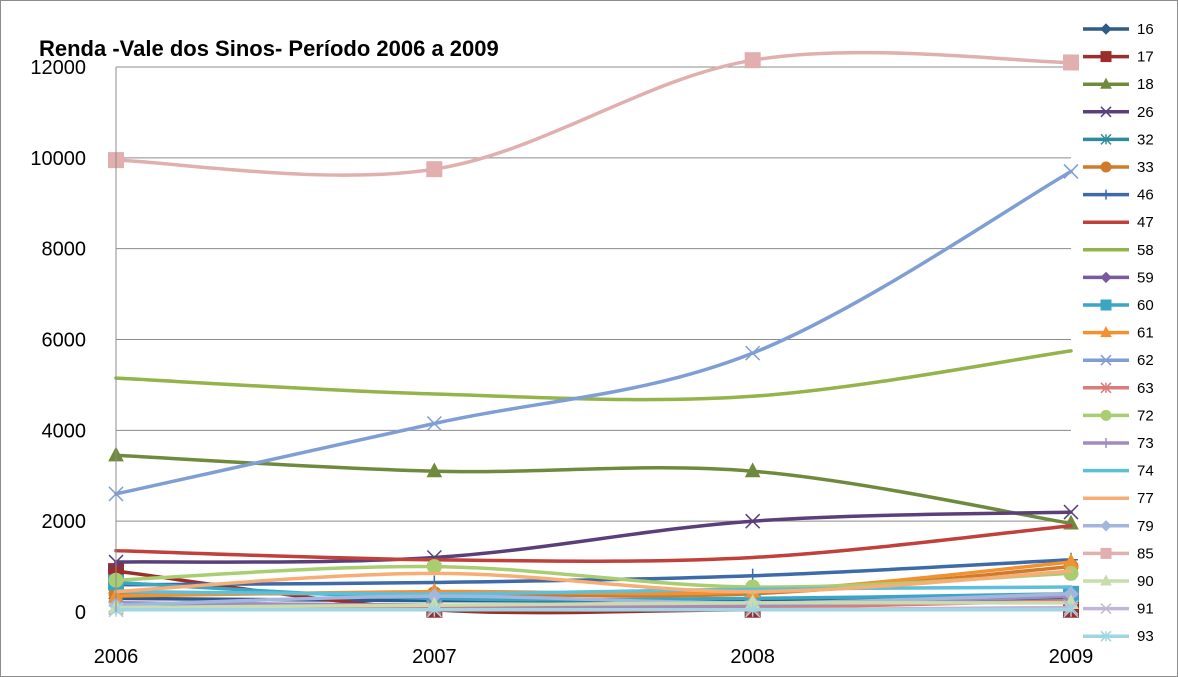 This screenshot has width=1178, height=677. What do you see at coordinates (1145, 84) in the screenshot?
I see `legend-label-18: 18` at bounding box center [1145, 84].